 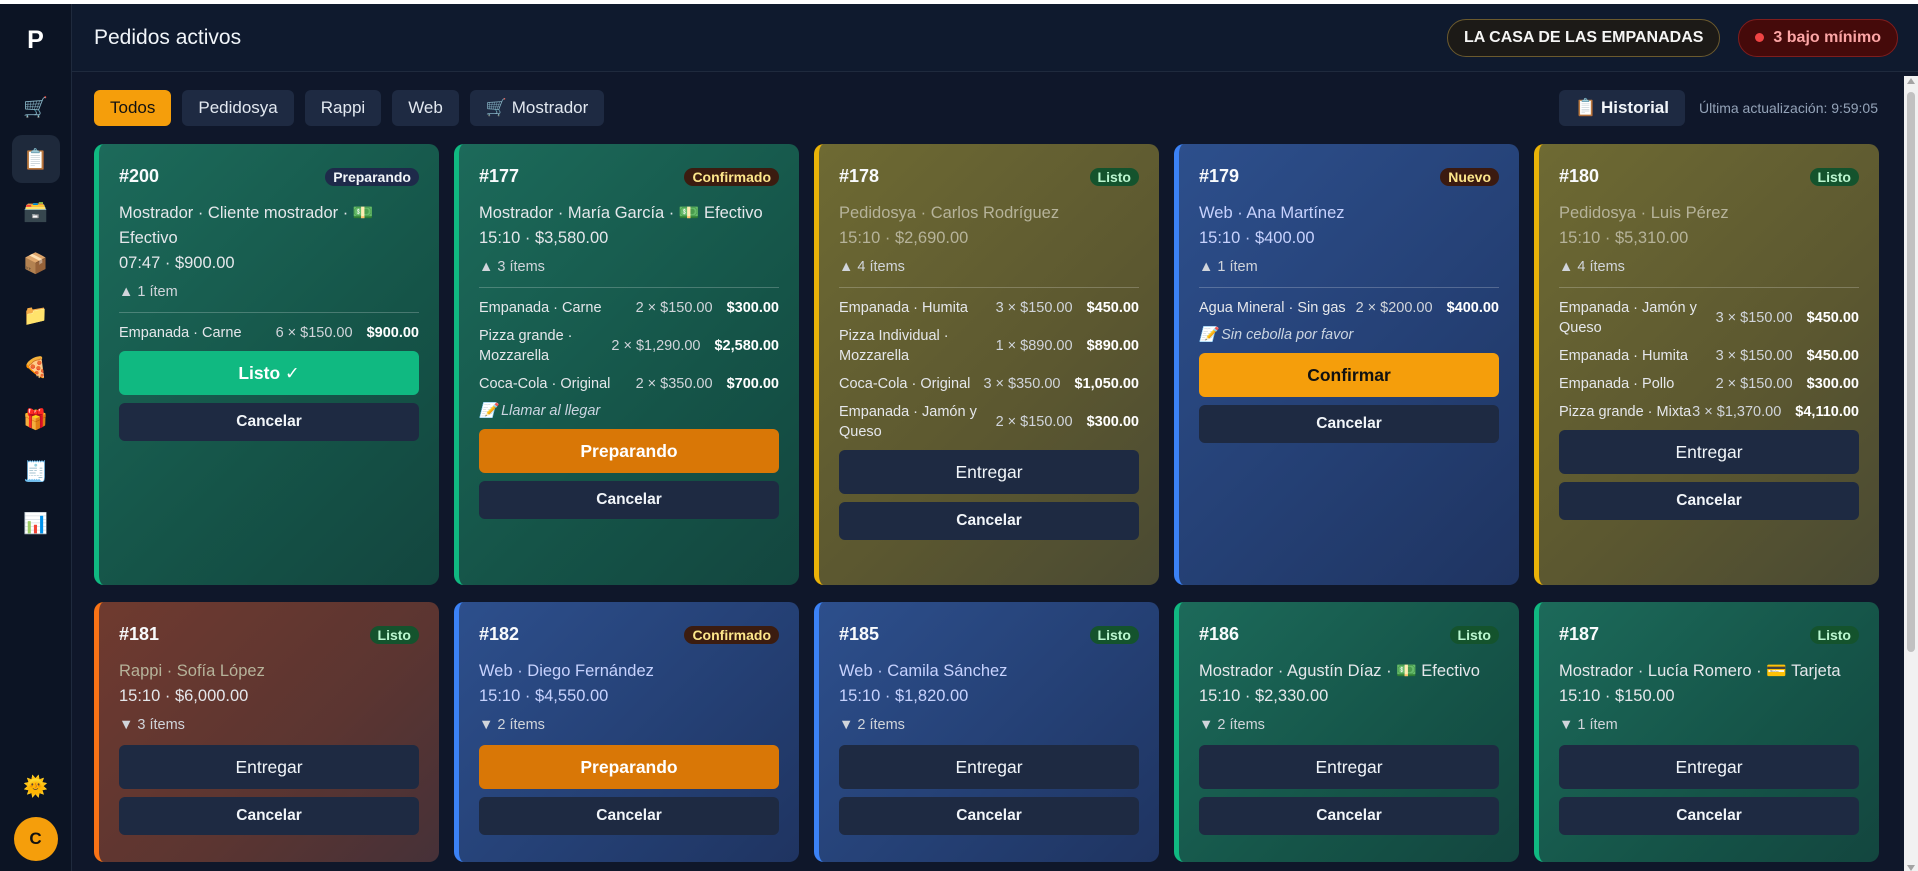 What do you see at coordinates (35, 263) in the screenshot?
I see `nav-box-icon: 📦` at bounding box center [35, 263].